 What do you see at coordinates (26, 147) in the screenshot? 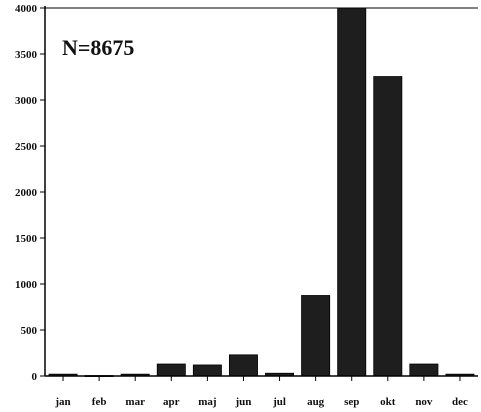
I see `y-tick-label: 2500` at bounding box center [26, 147].